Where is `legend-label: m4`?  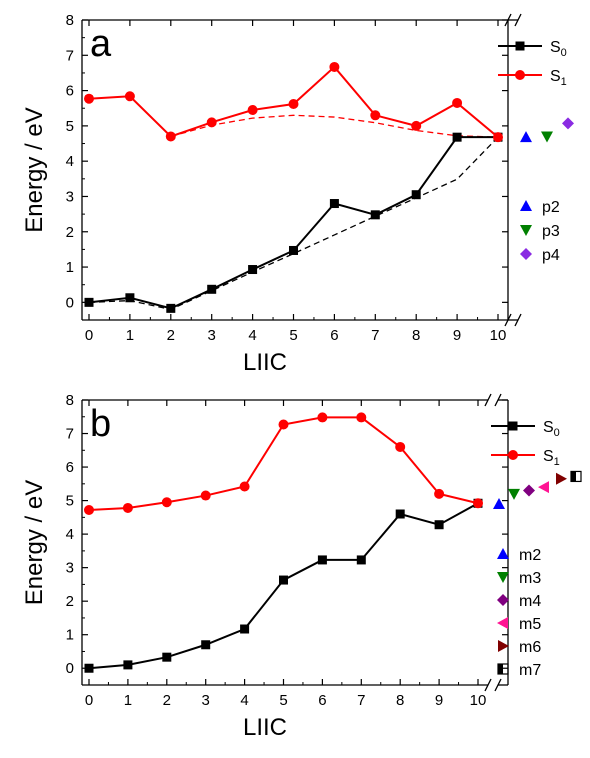 legend-label: m4 is located at coordinates (530, 601).